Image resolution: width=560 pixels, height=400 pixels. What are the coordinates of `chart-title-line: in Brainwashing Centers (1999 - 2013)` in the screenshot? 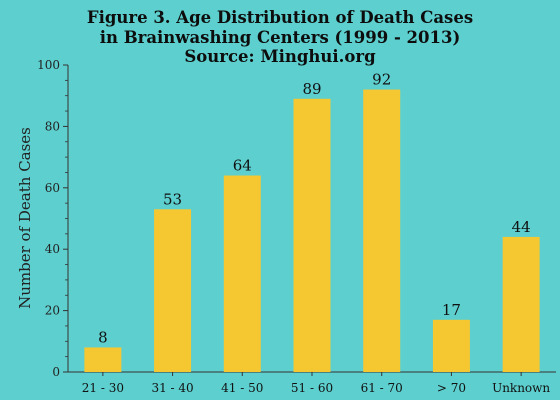 It's located at (280, 37).